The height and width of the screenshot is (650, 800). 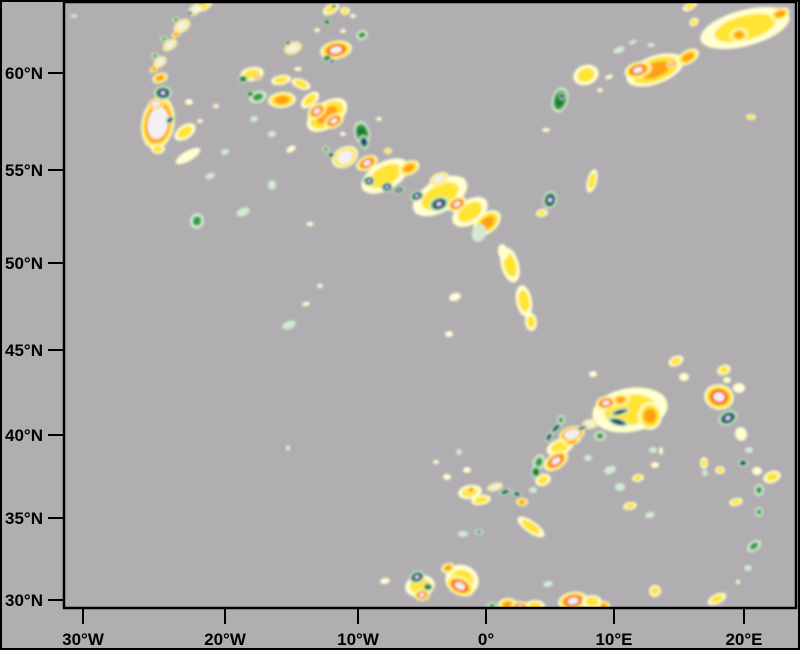 What do you see at coordinates (158, 123) in the screenshot?
I see `contour-blob-wo` at bounding box center [158, 123].